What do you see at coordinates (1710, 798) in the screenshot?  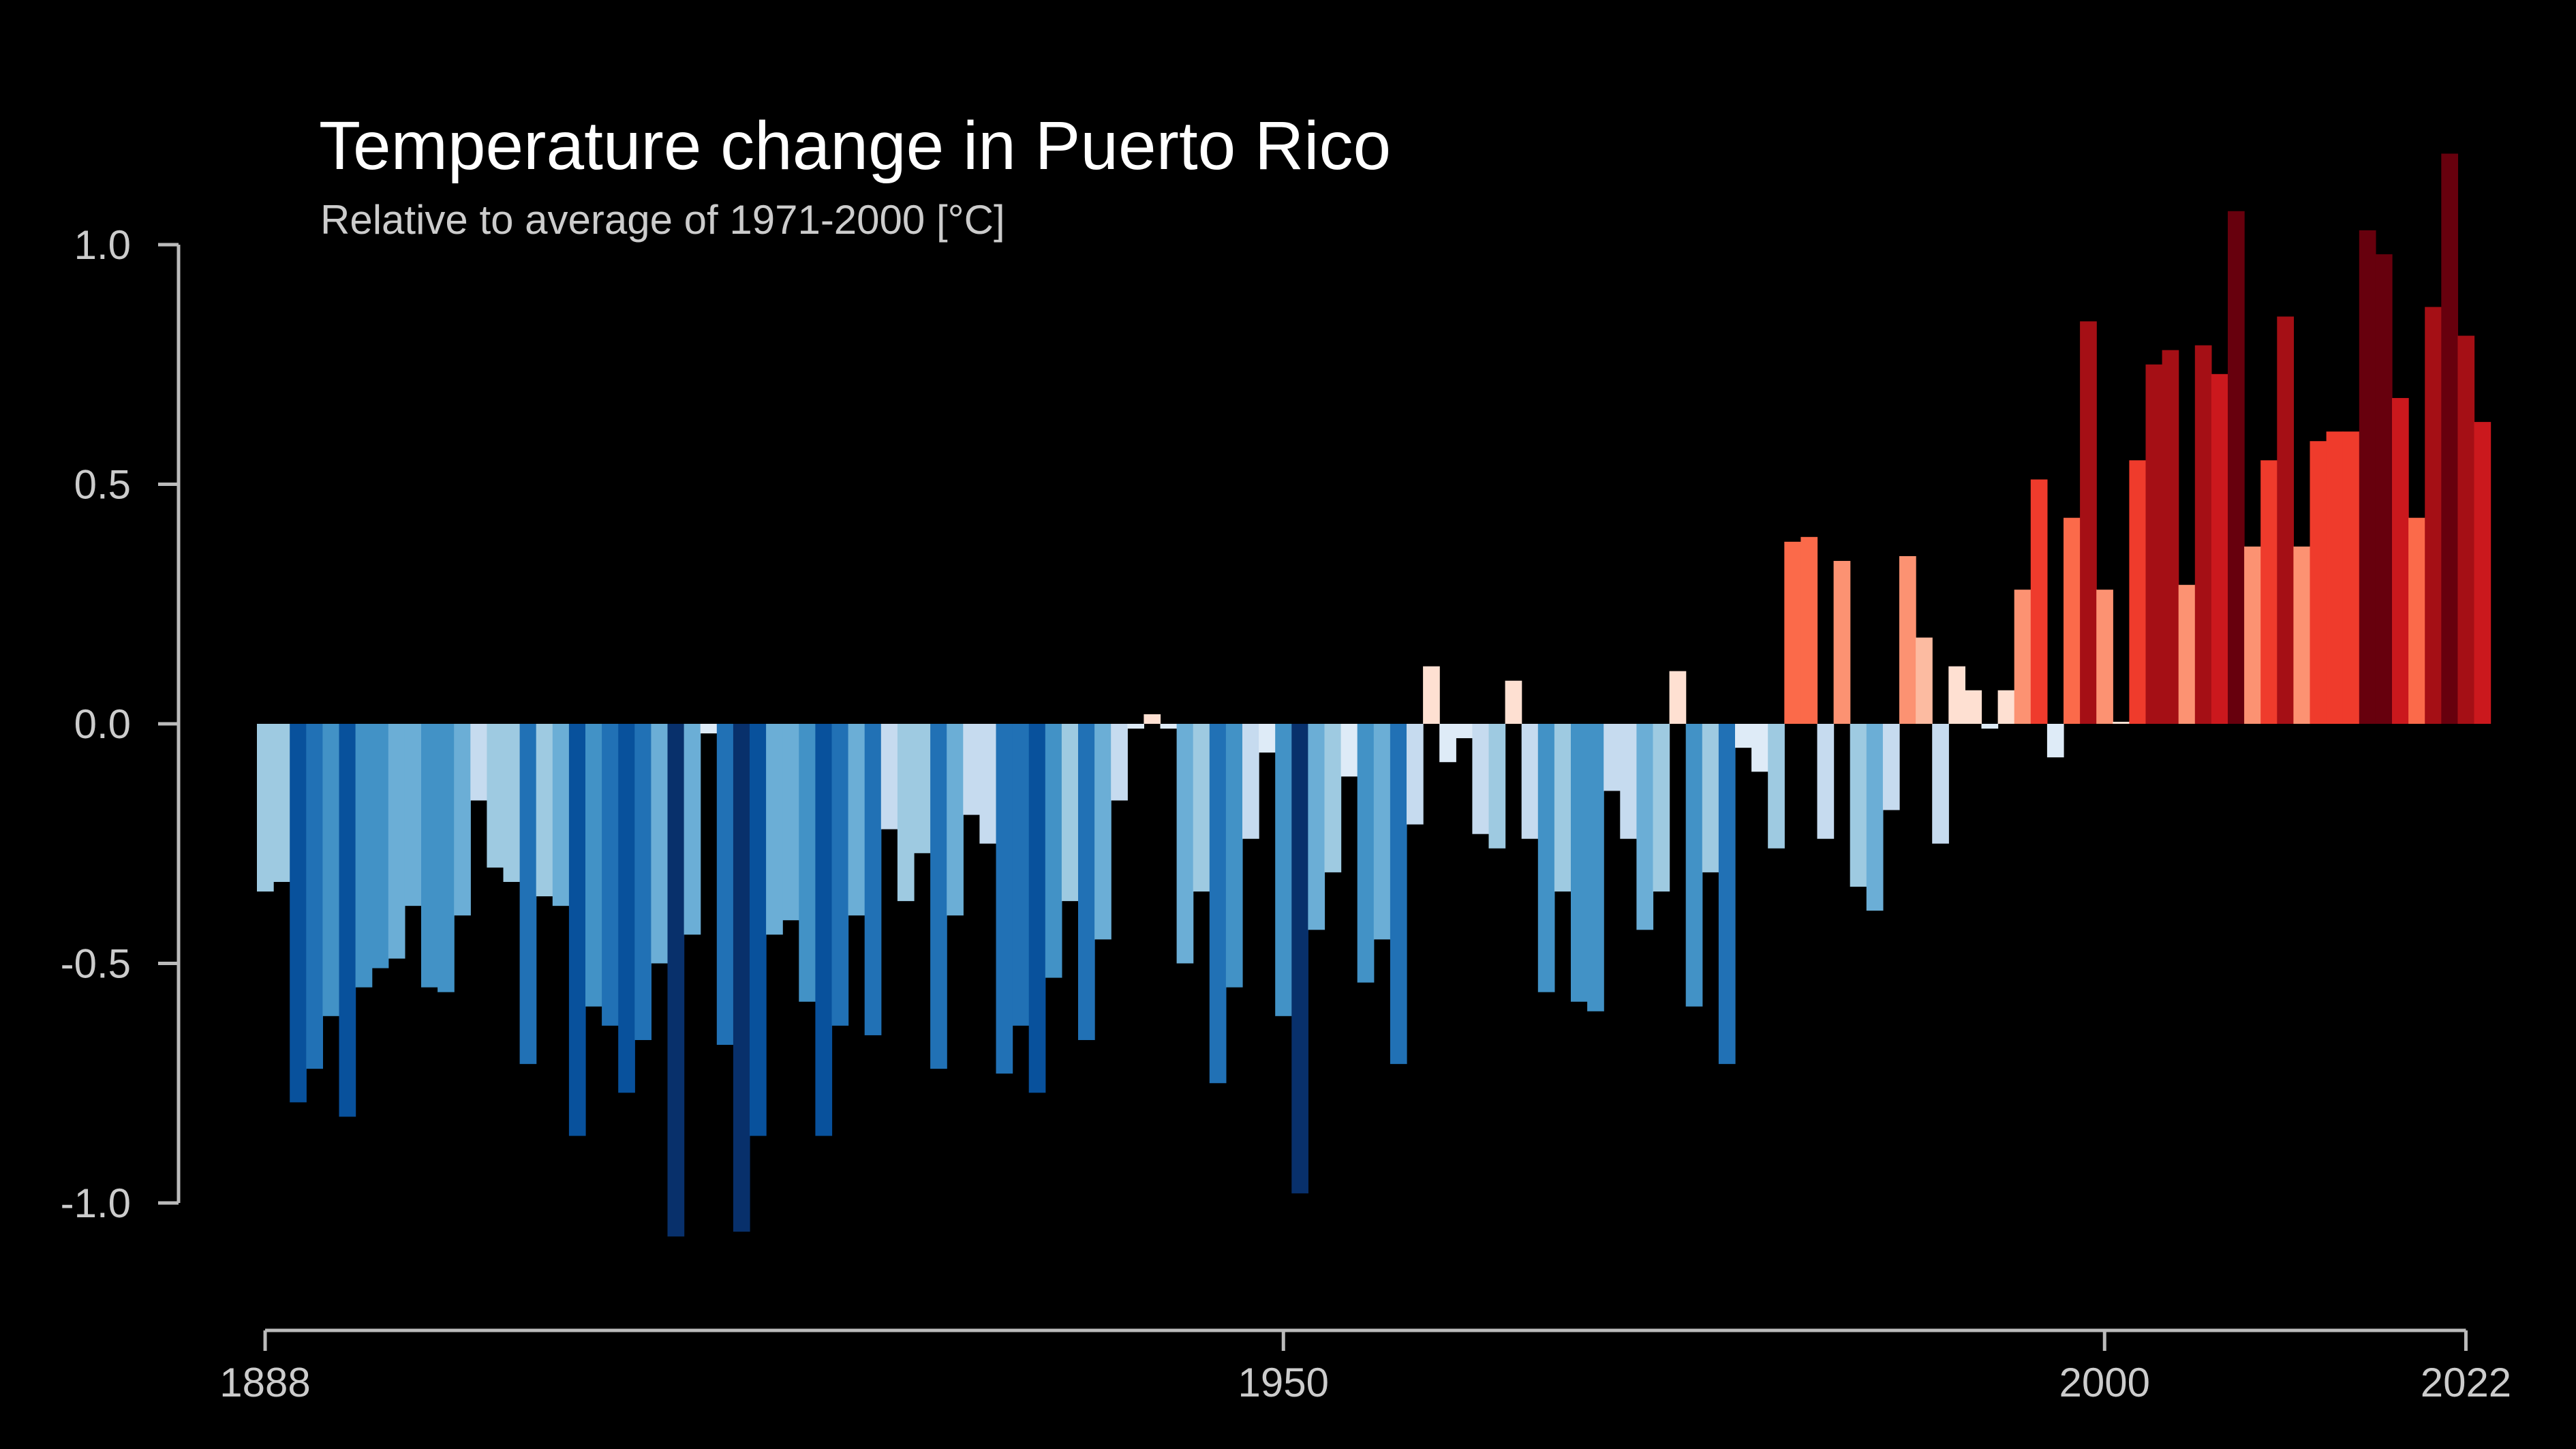 I see `bar-1976` at bounding box center [1710, 798].